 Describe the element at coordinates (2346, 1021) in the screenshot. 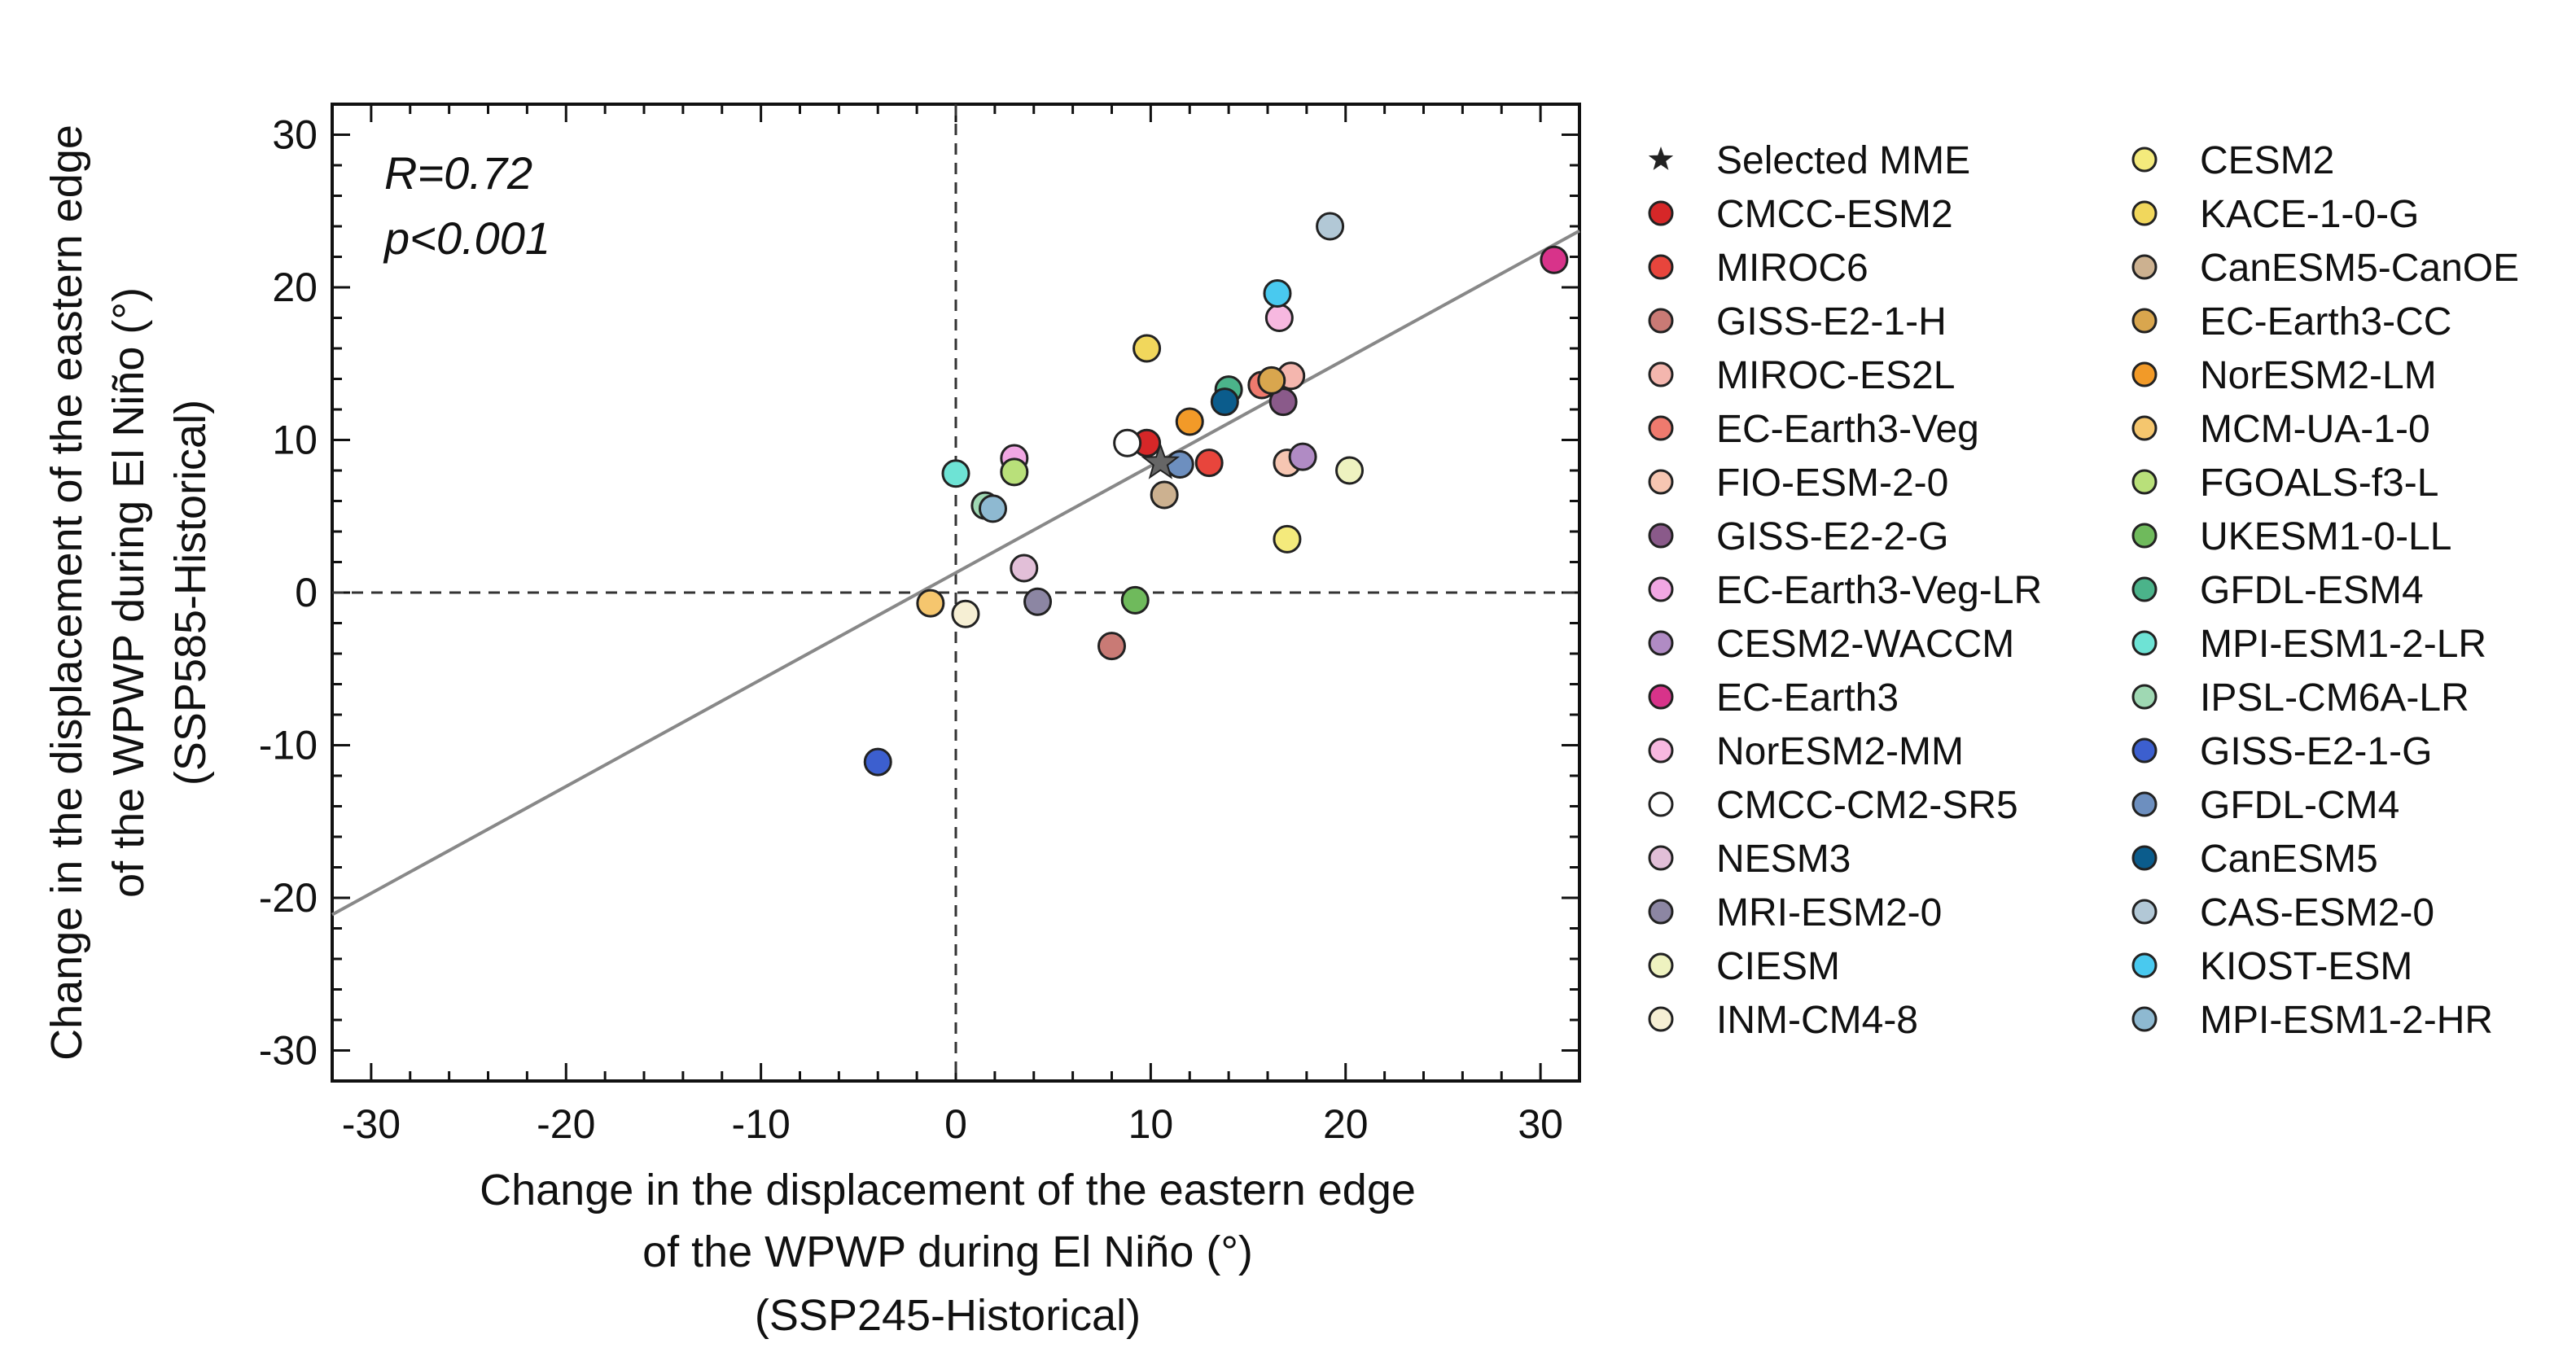

I see `legend-label: MPI-ESM1-2-HR` at that location.